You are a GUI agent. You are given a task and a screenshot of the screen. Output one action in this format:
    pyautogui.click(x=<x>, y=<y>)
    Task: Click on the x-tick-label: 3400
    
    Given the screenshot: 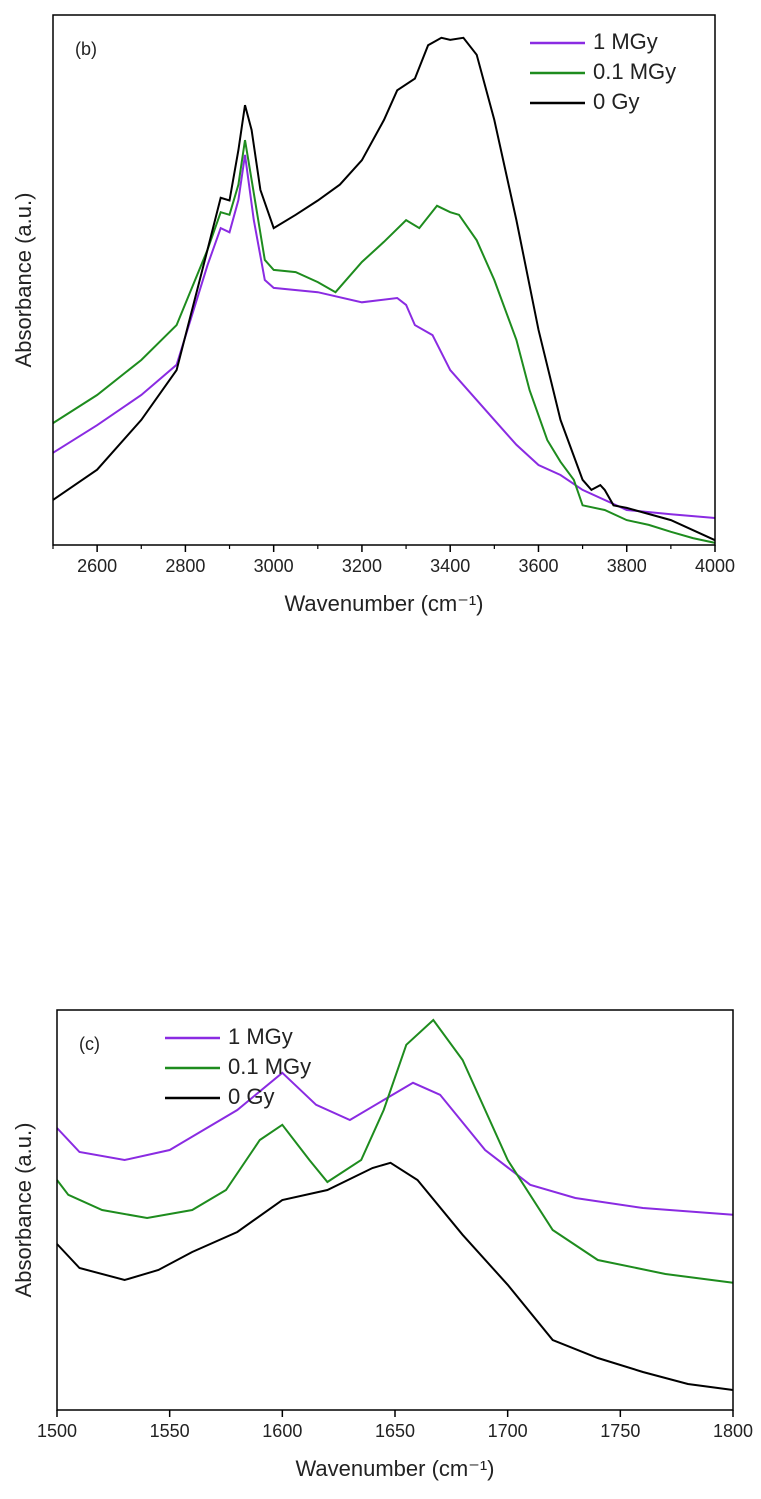 What is the action you would take?
    pyautogui.click(x=450, y=566)
    